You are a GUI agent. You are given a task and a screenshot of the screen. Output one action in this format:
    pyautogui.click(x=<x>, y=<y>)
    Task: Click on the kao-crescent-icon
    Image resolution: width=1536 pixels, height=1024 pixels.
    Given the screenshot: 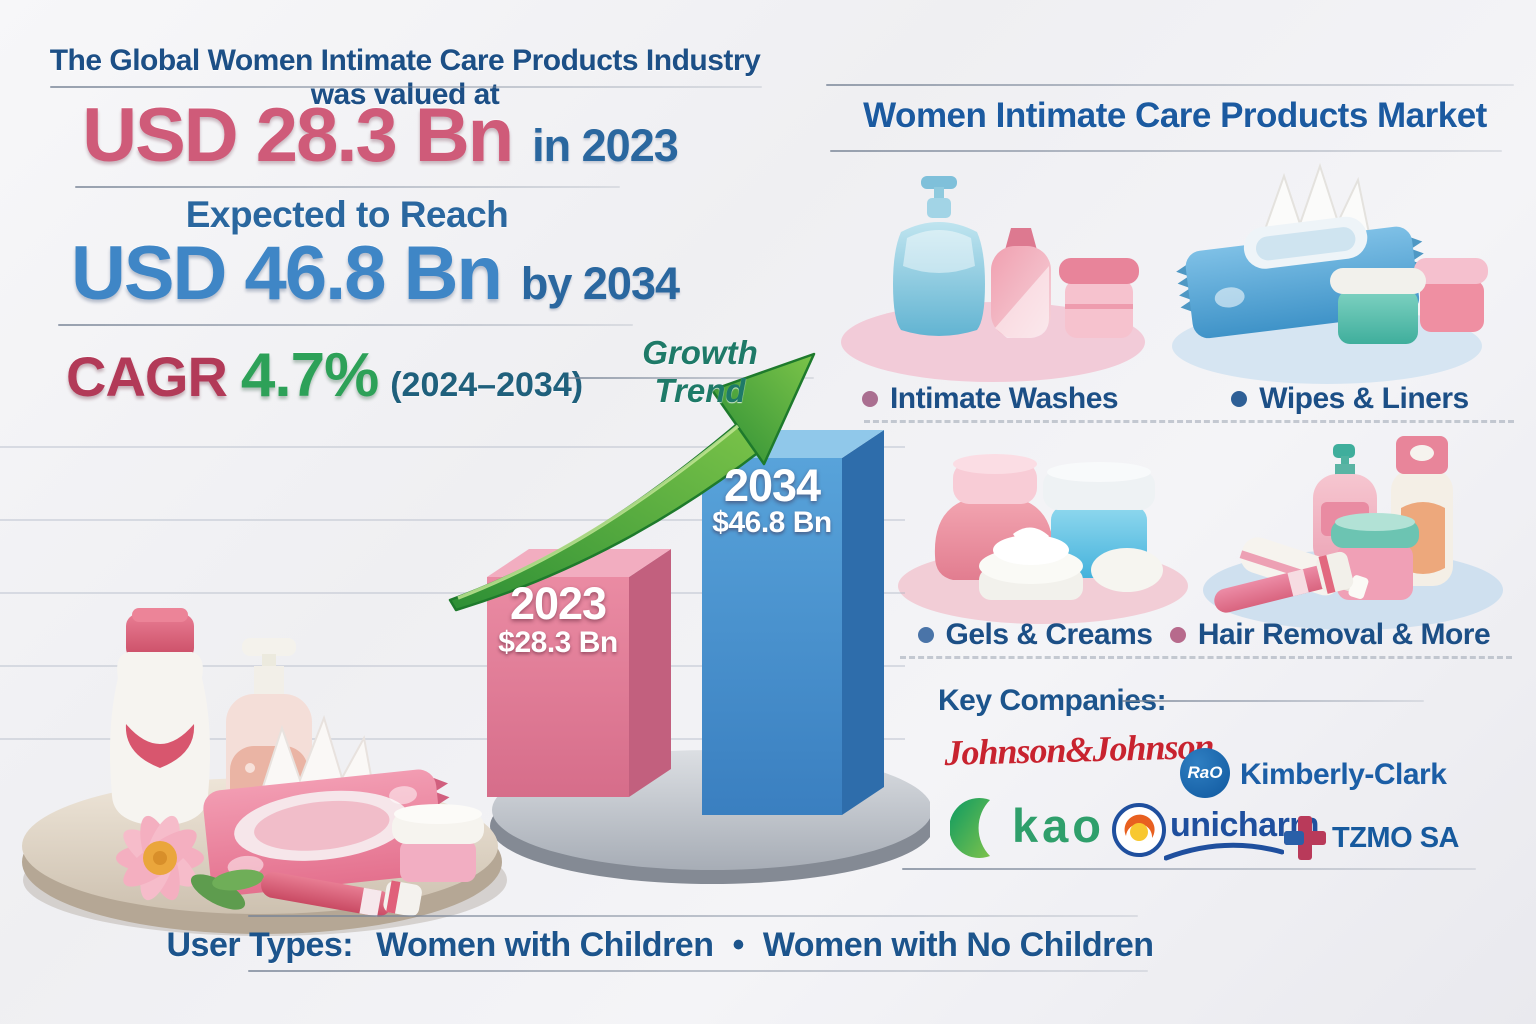 What is the action you would take?
    pyautogui.click(x=970, y=828)
    